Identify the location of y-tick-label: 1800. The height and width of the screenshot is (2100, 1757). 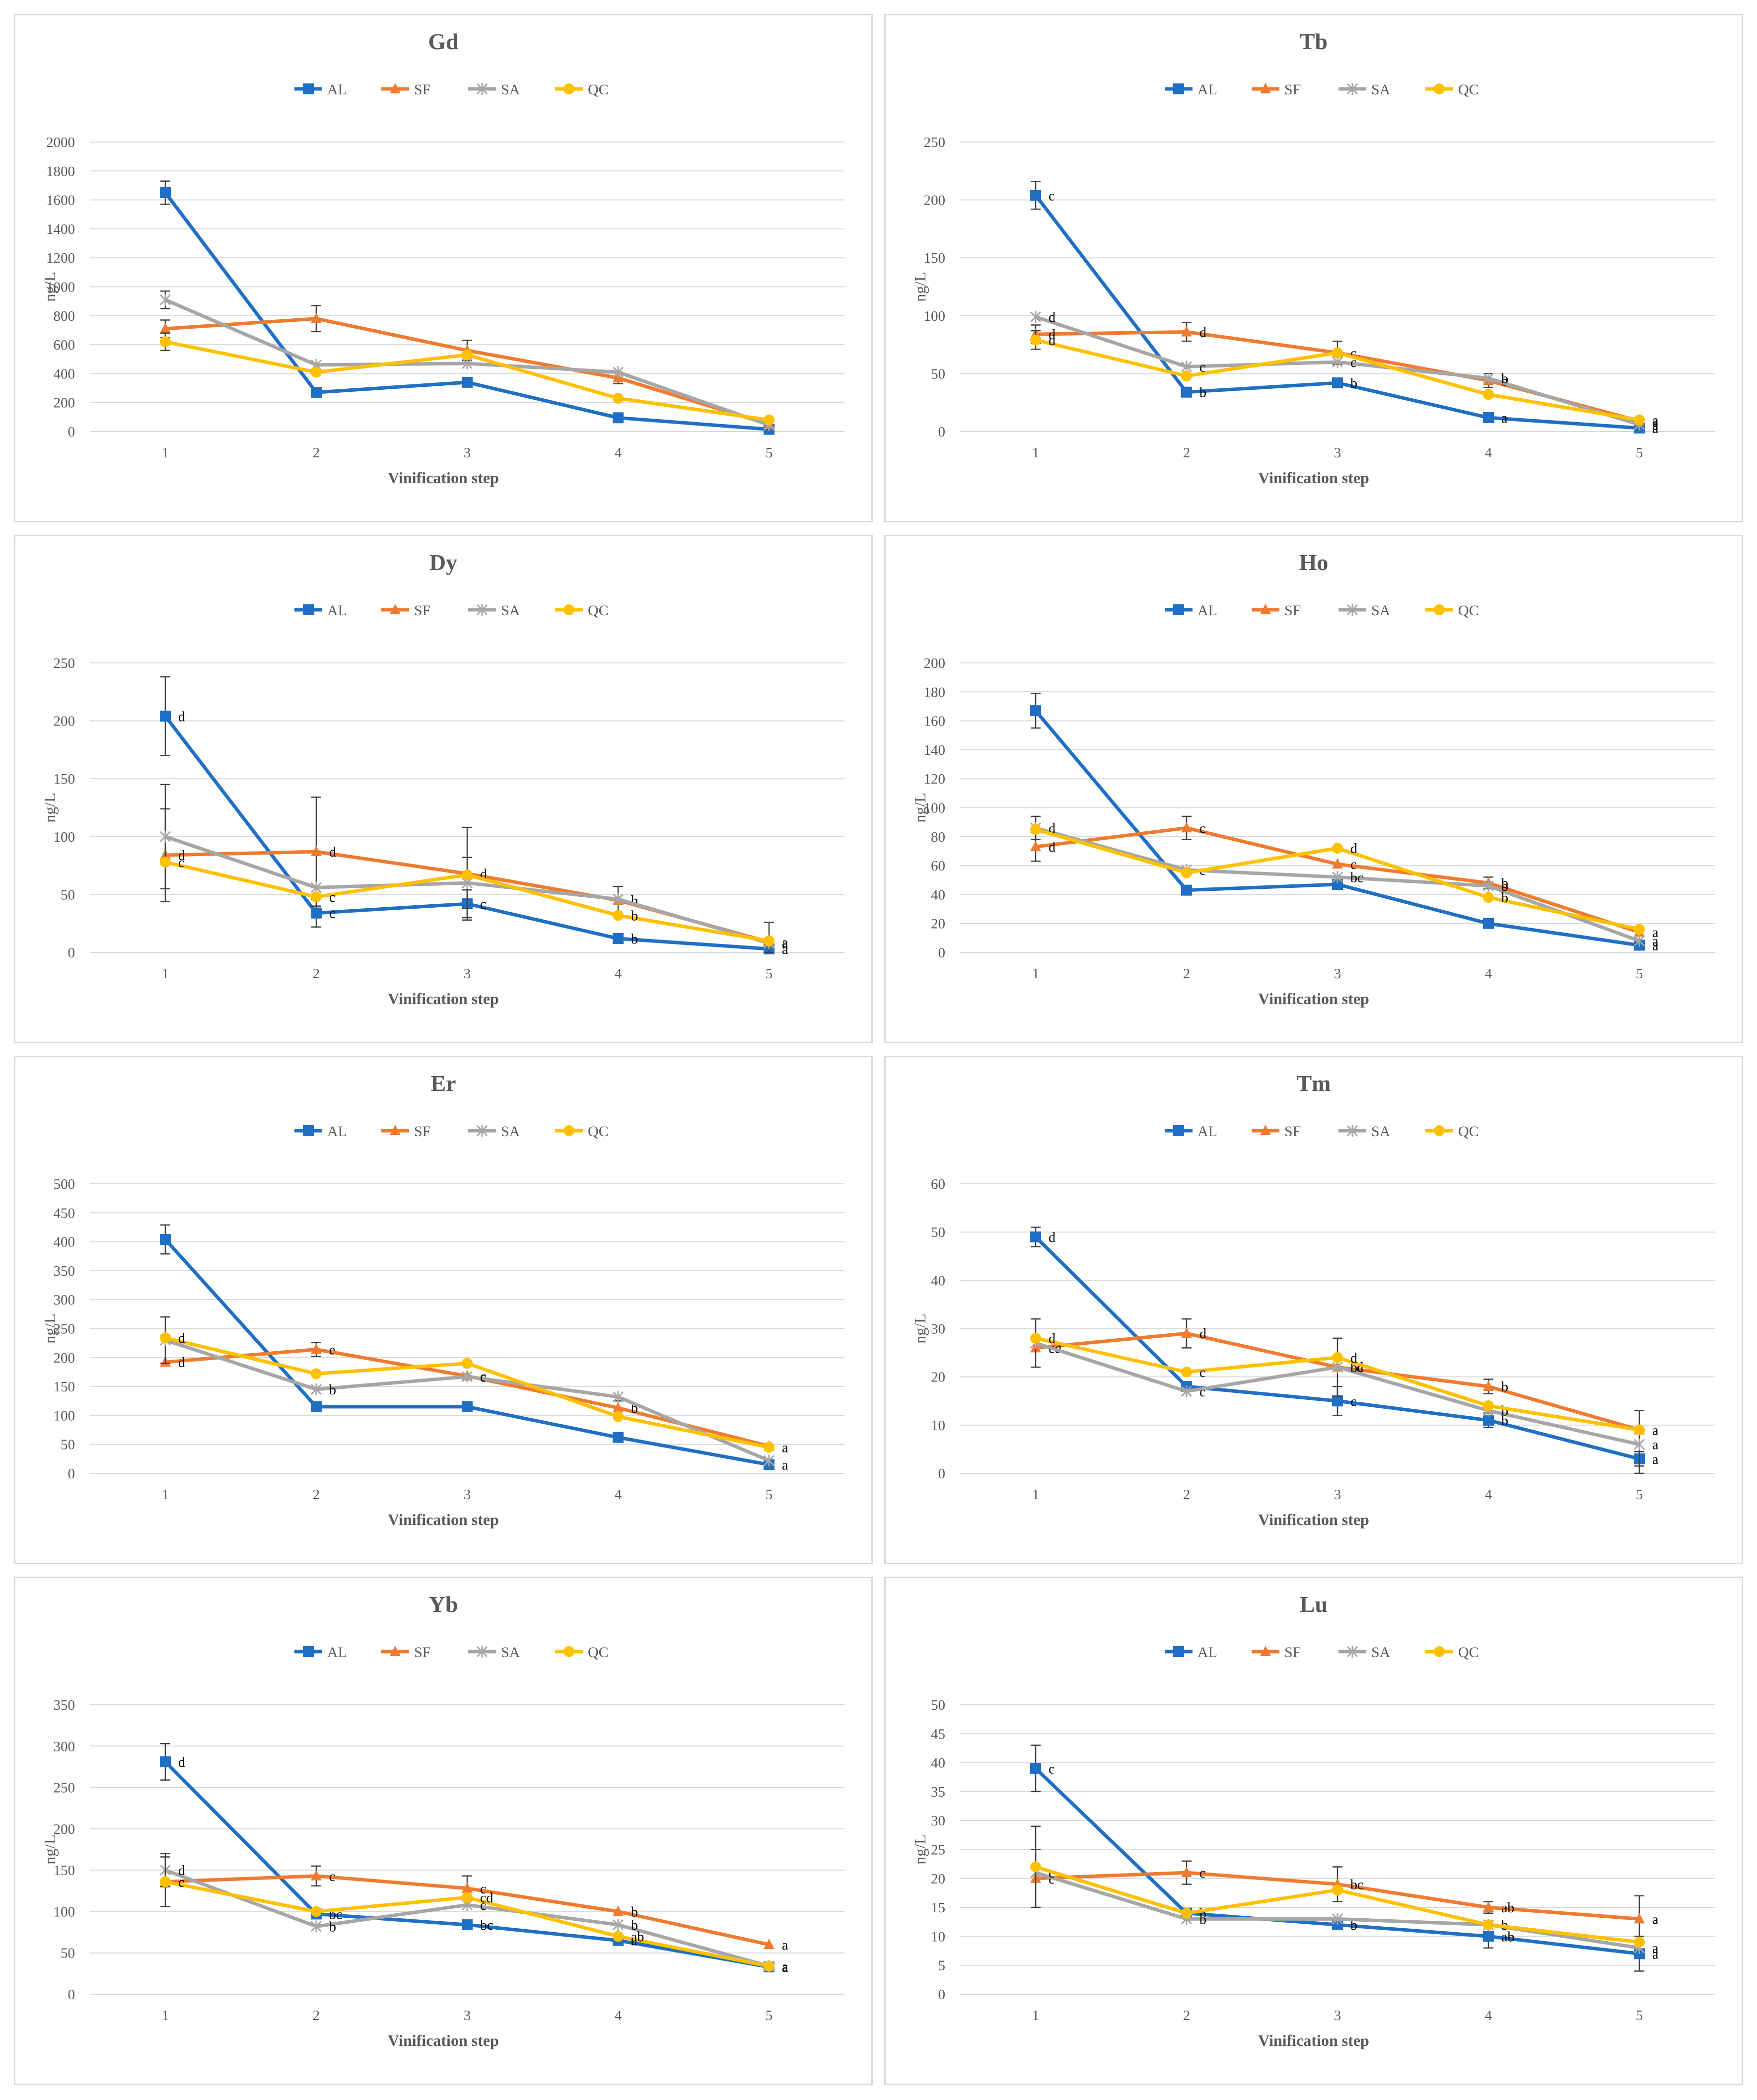
(61, 171).